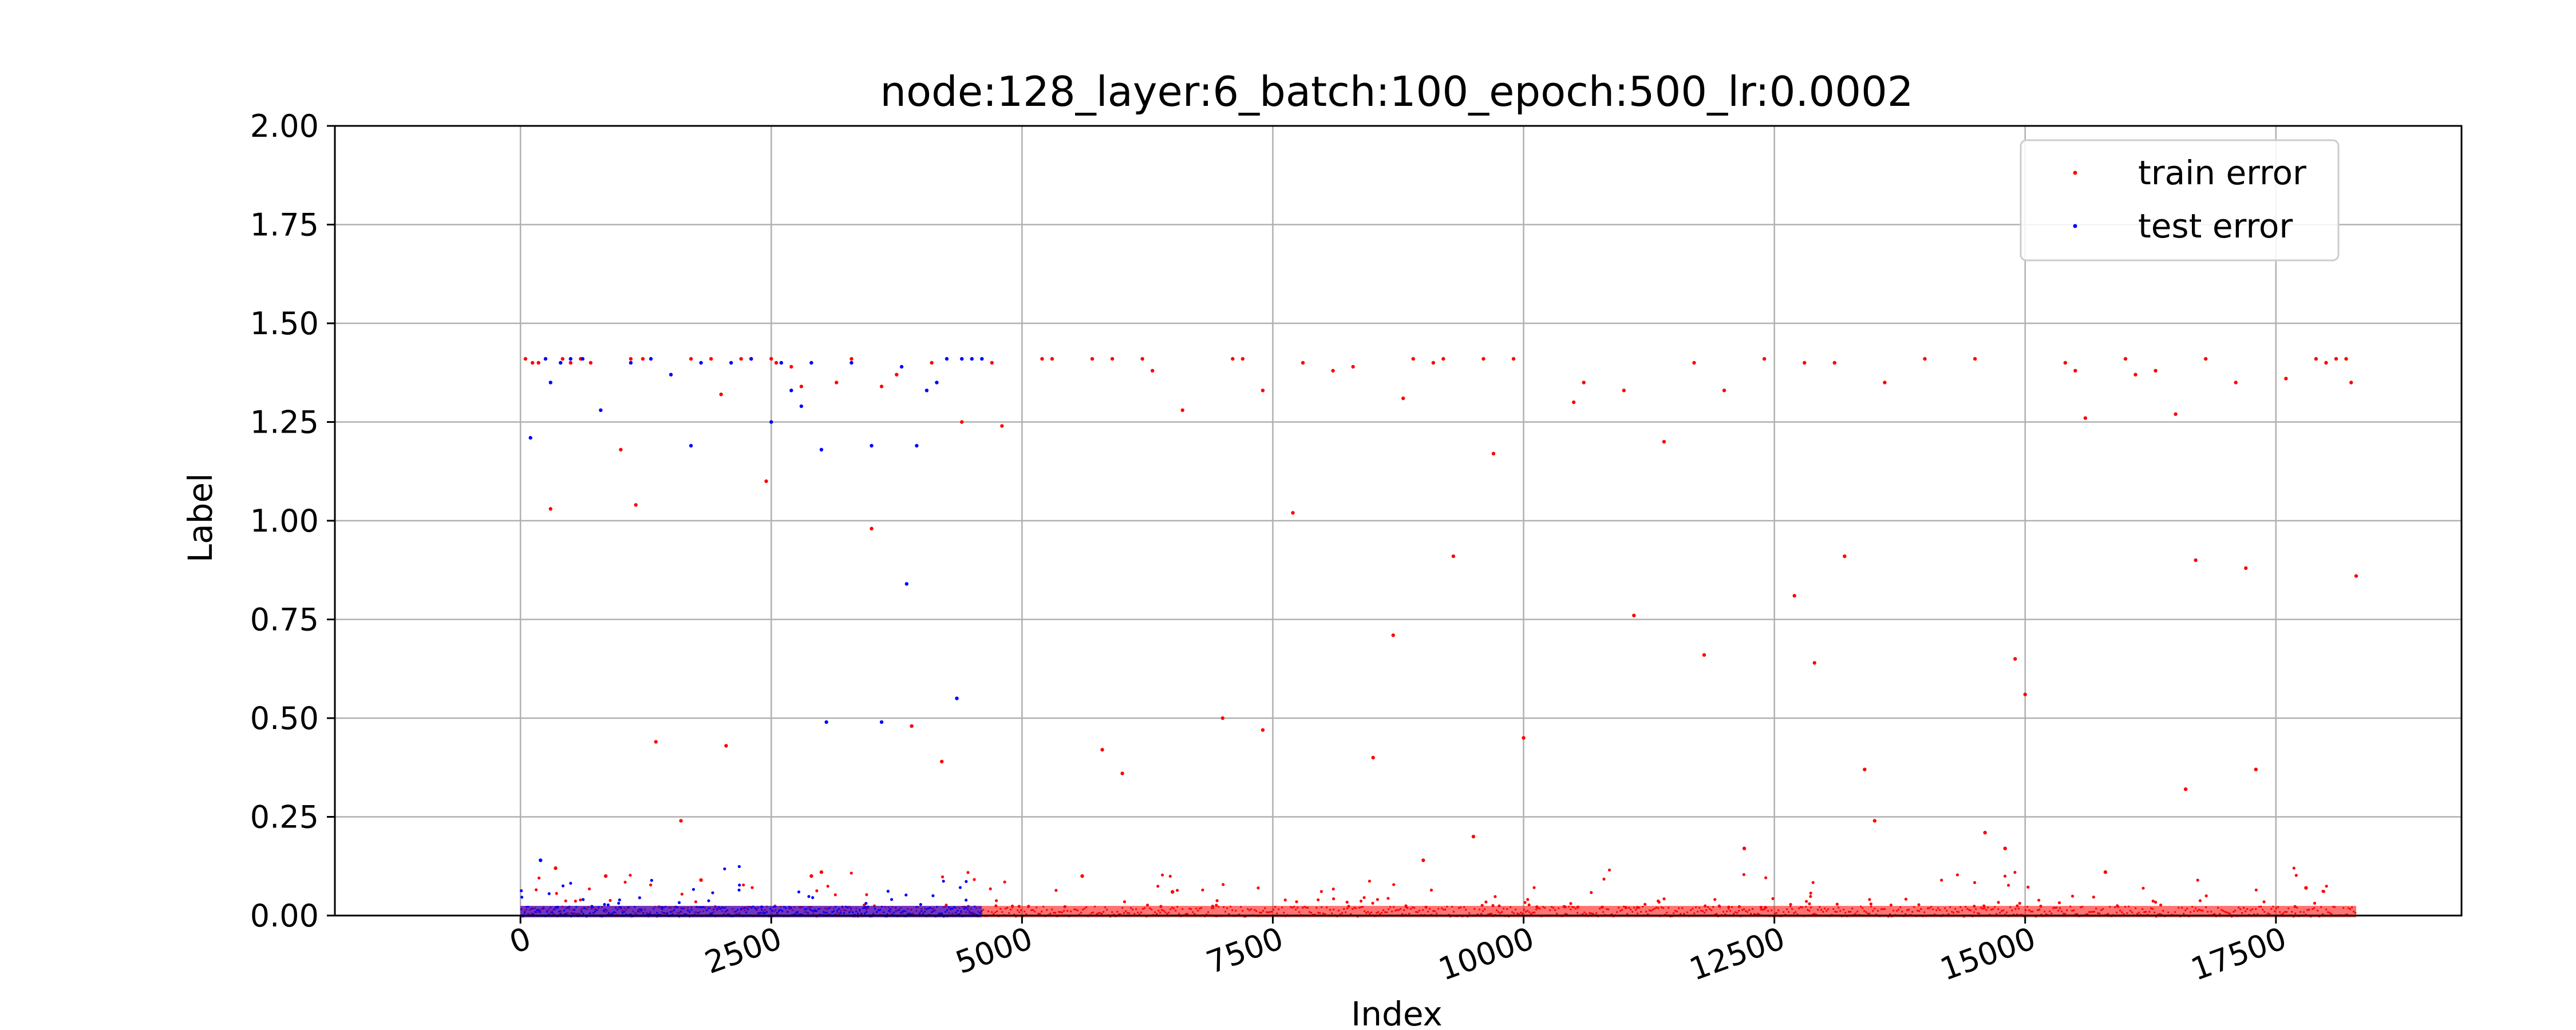 The height and width of the screenshot is (1030, 2576). What do you see at coordinates (2180, 200) in the screenshot?
I see `legend-box` at bounding box center [2180, 200].